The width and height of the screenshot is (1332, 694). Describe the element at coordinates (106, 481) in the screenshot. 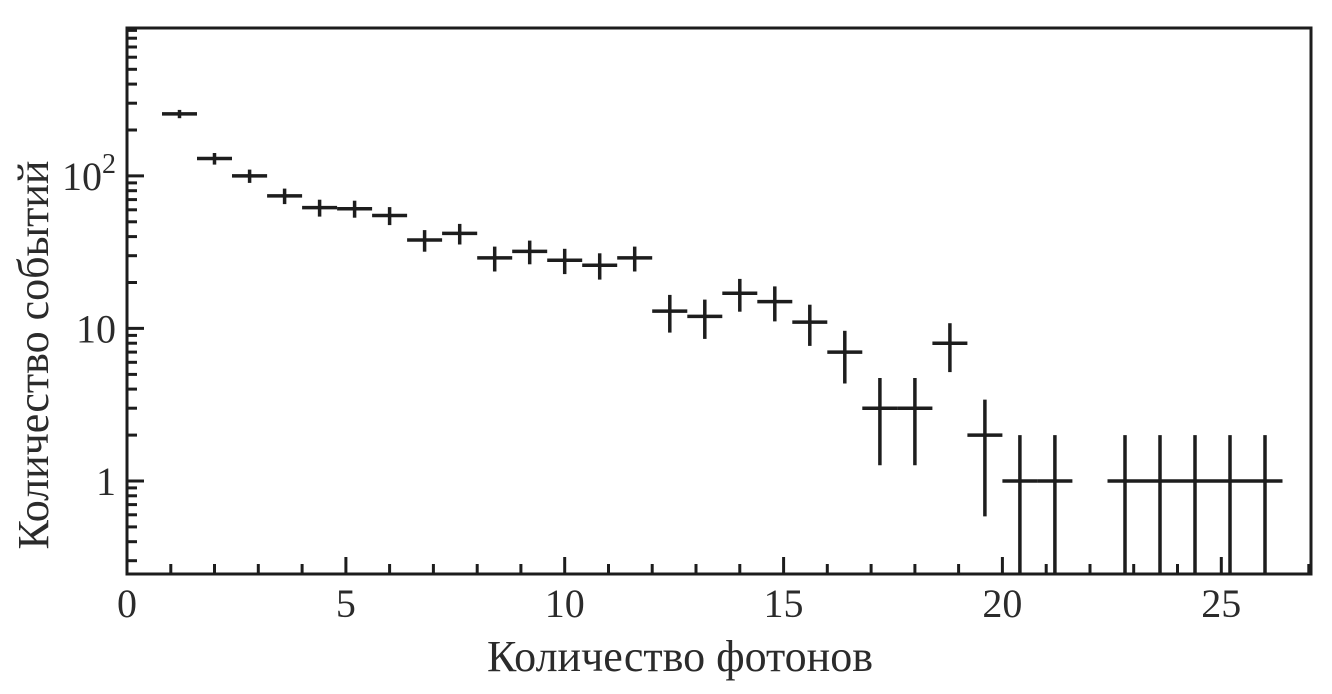

I see `y-axis-tick-label: 1` at that location.